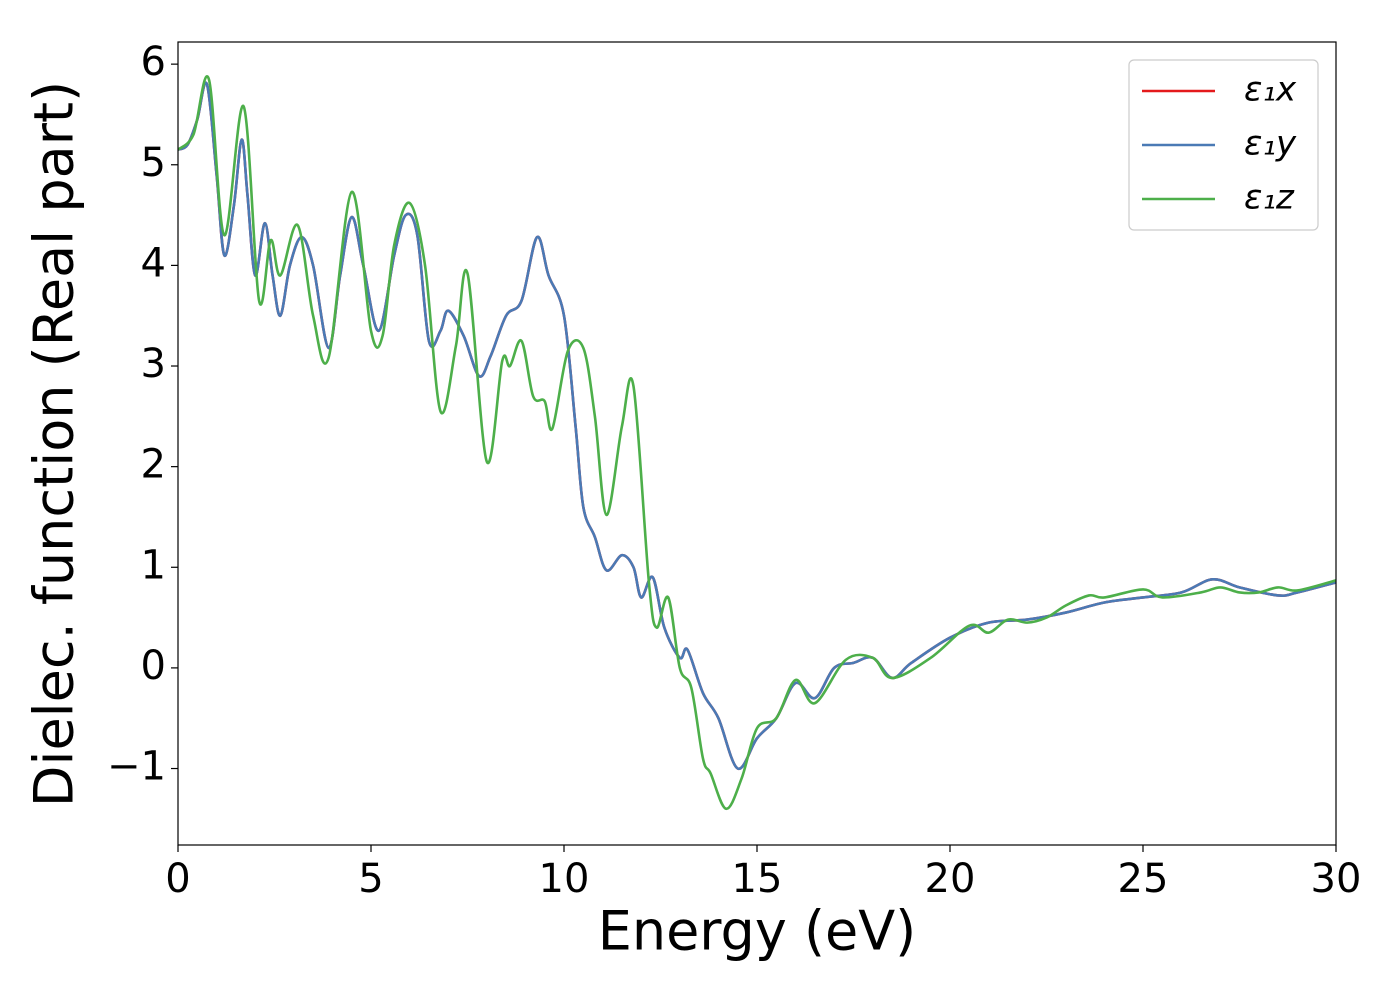  Describe the element at coordinates (153, 666) in the screenshot. I see `y-tick-label: 0` at that location.